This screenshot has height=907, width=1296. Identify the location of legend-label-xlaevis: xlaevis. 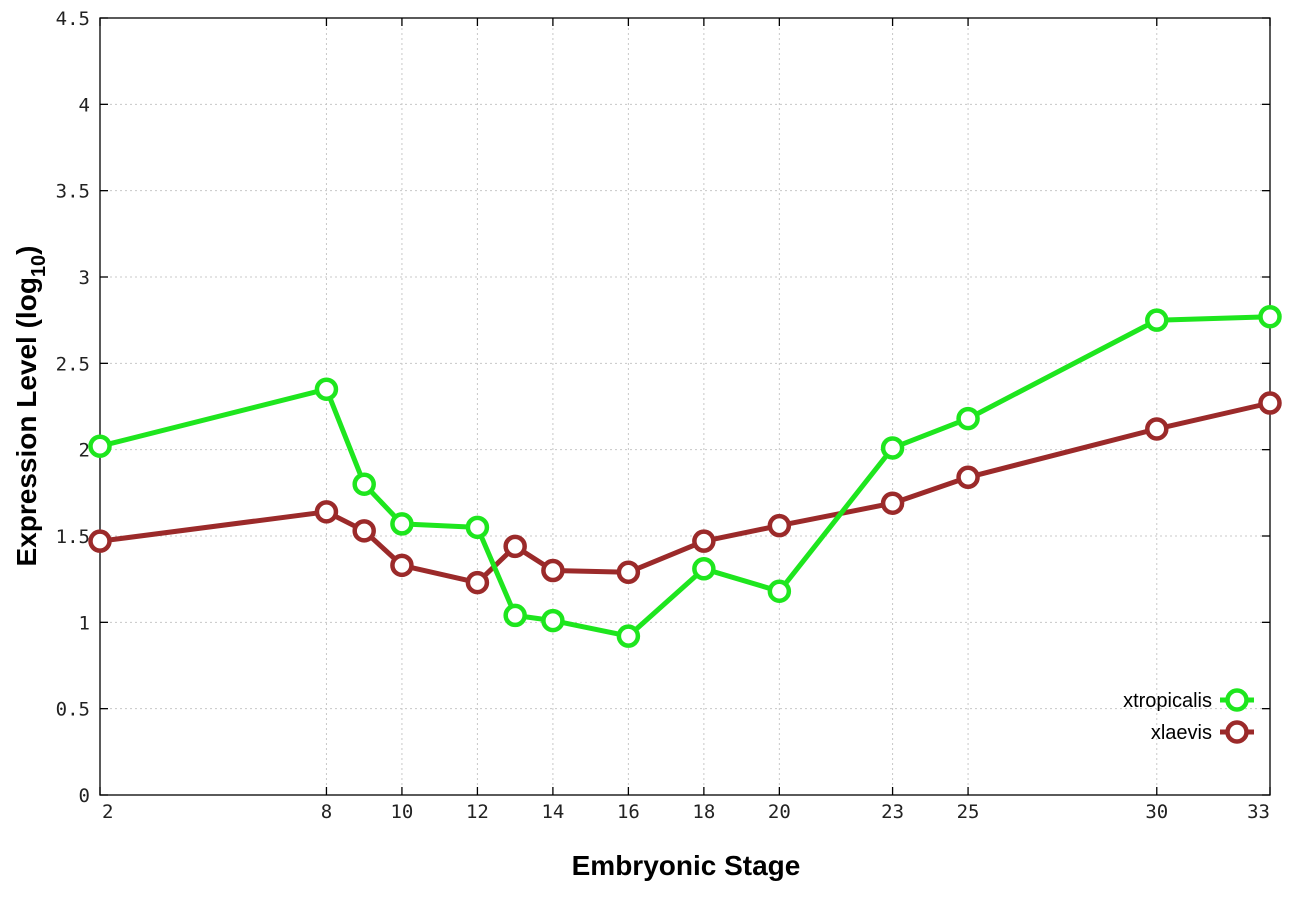
(1181, 733).